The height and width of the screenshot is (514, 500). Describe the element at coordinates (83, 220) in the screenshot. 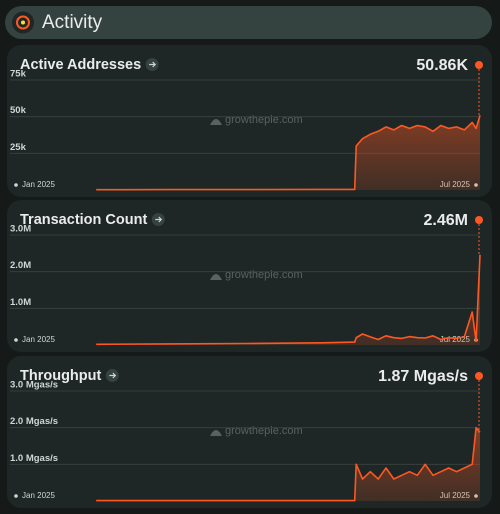

I see `chart-title: Transaction Count` at that location.